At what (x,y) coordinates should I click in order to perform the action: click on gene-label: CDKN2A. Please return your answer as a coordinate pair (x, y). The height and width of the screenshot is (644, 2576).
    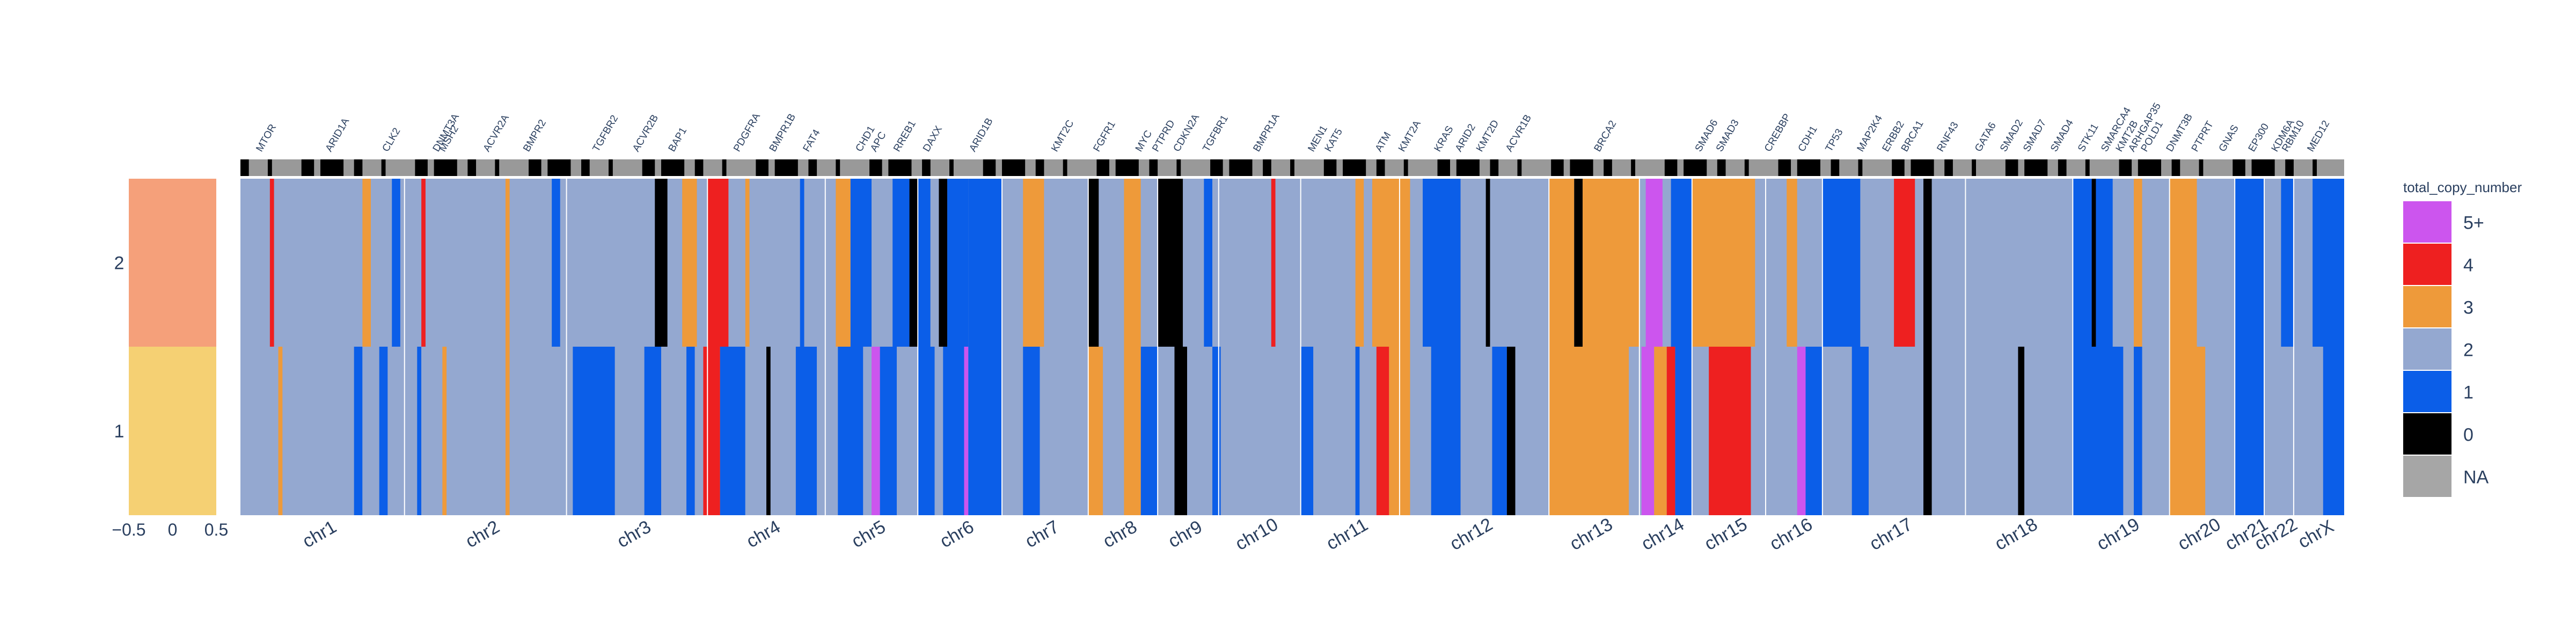
    Looking at the image, I should click on (1186, 133).